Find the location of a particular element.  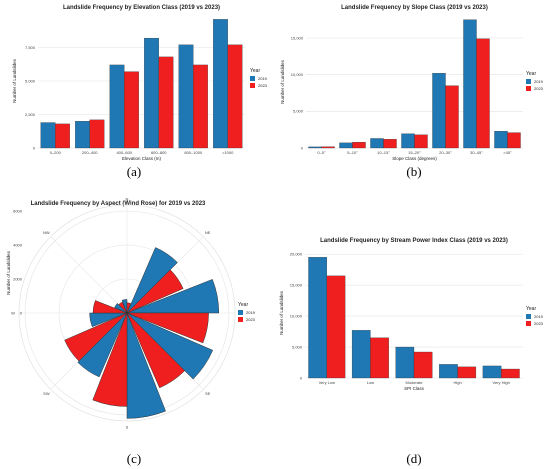

panel-c-legend-label-2019: 2019 is located at coordinates (251, 312).